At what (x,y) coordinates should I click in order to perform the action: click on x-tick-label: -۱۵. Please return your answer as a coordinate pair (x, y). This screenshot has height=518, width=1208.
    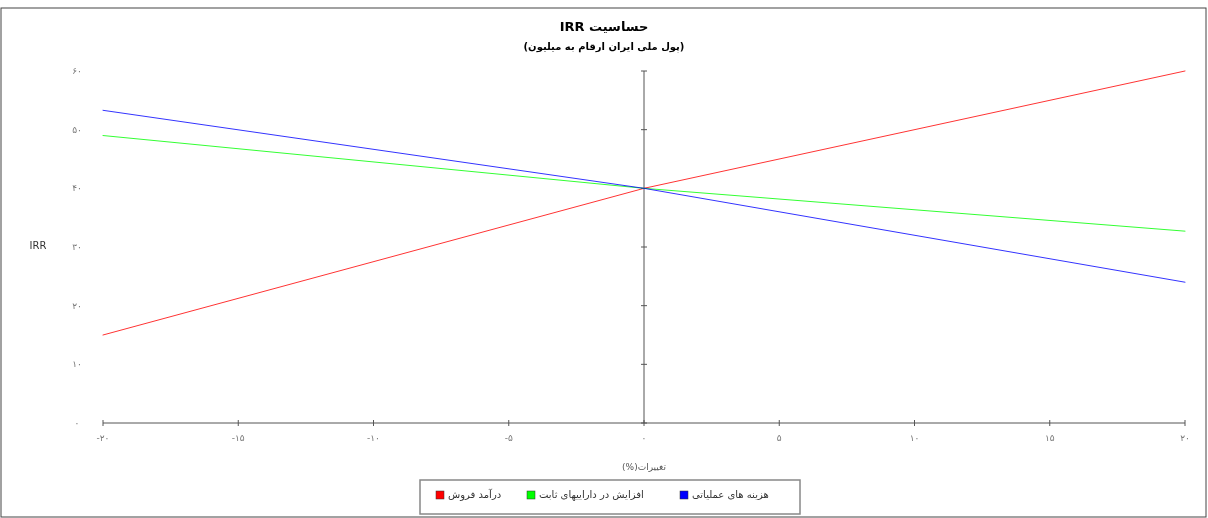
    Looking at the image, I should click on (238, 438).